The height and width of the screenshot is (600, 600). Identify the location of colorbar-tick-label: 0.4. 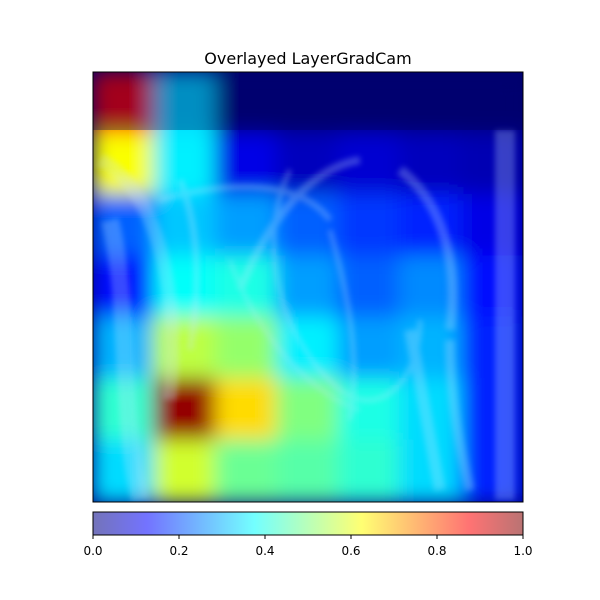
(264, 551).